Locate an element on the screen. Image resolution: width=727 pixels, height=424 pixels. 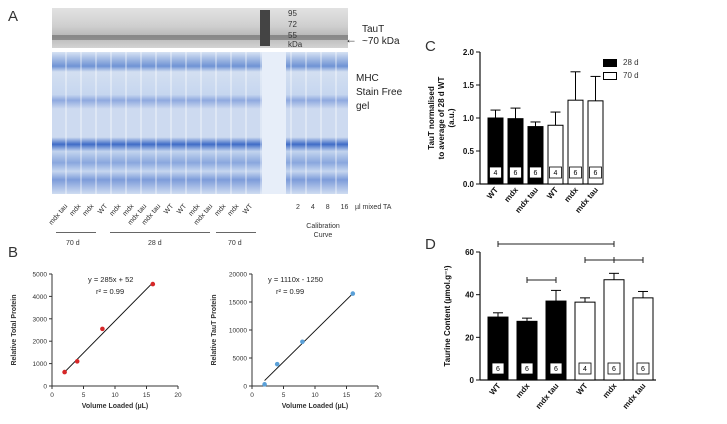
legend-swatch-black is located at coordinates (610, 62).